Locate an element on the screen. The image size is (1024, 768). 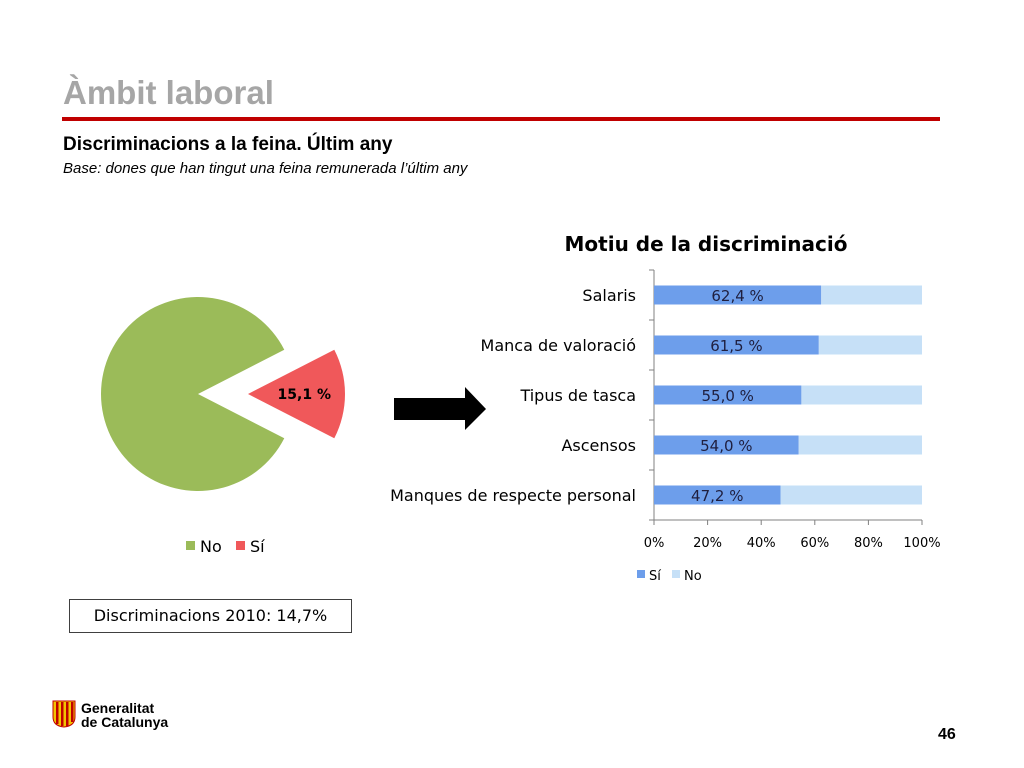
bar-legend-label-si: Sí is located at coordinates (655, 576).